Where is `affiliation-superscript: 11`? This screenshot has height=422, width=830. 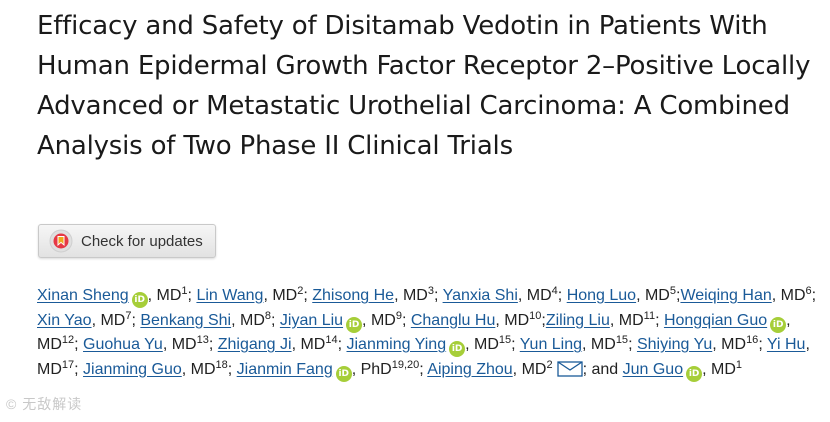
affiliation-superscript: 11 is located at coordinates (649, 315).